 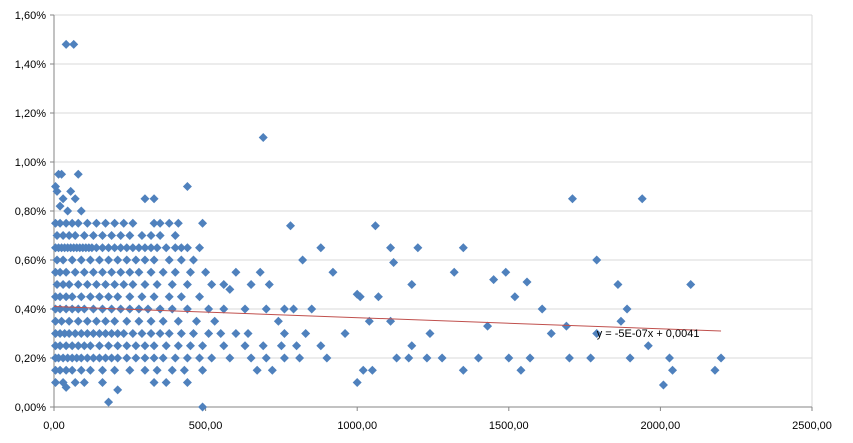 I want to click on x-tick-label: 2500,00, so click(x=812, y=426).